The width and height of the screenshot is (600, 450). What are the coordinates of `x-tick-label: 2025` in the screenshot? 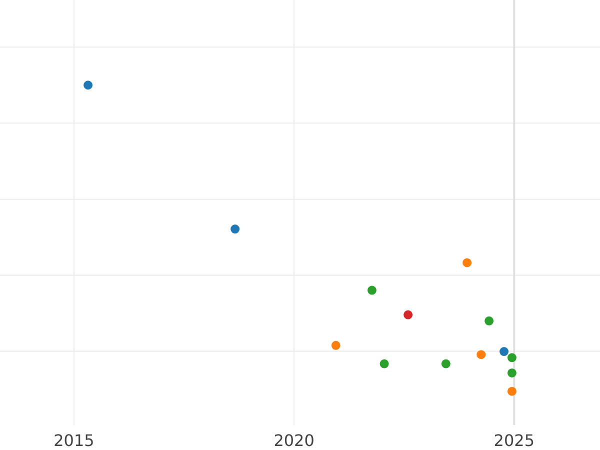 It's located at (514, 440).